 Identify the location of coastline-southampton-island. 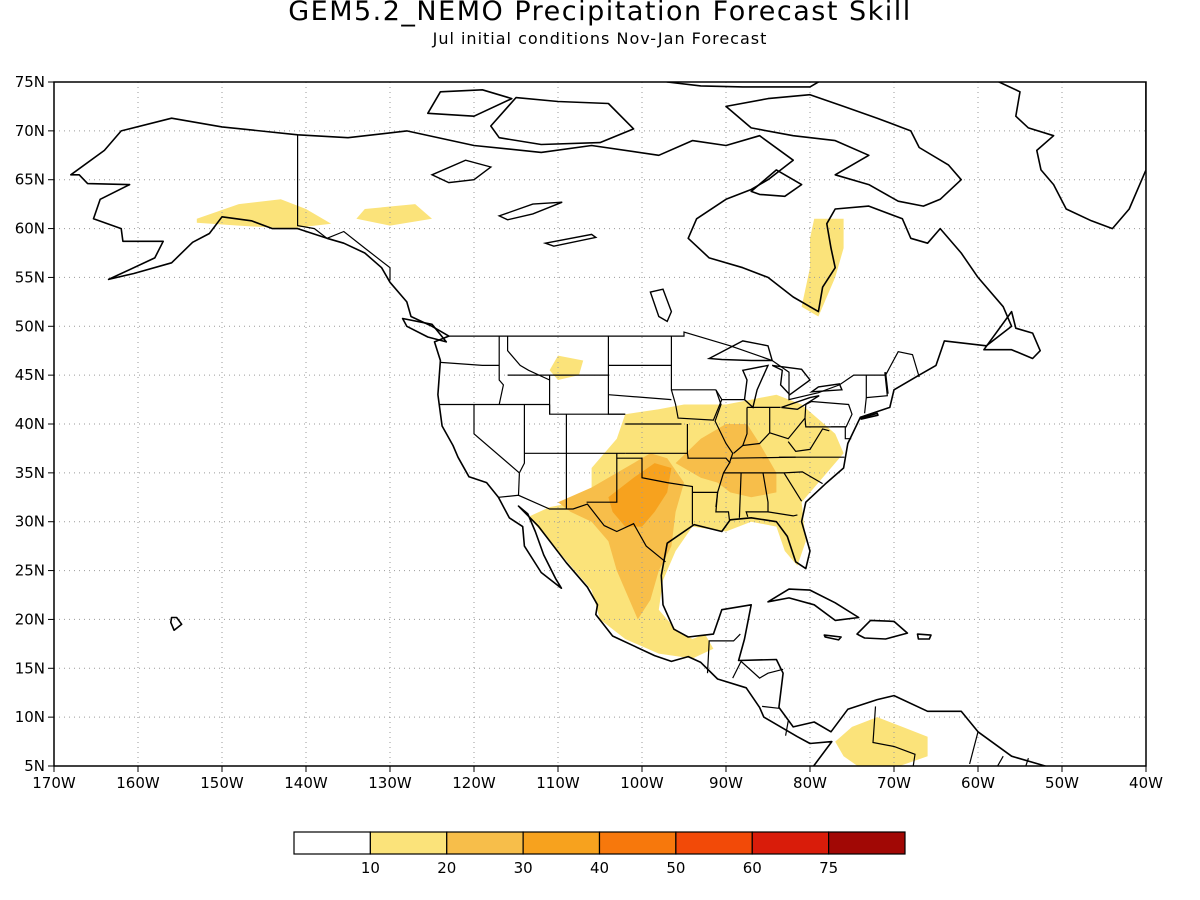
(776, 183).